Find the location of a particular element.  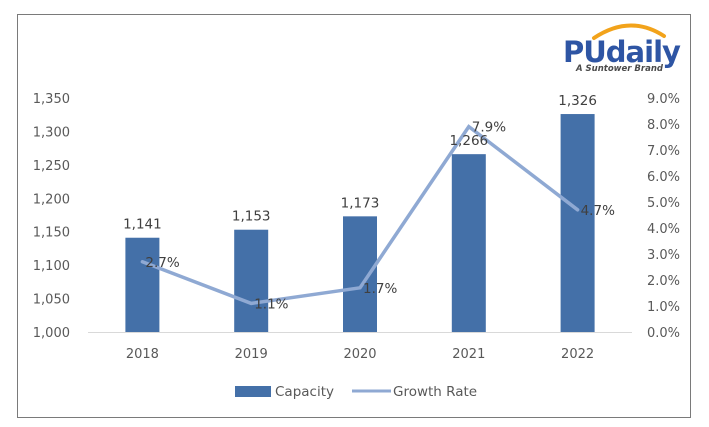

left-axis-tick-label: 1,000 is located at coordinates (51, 333).